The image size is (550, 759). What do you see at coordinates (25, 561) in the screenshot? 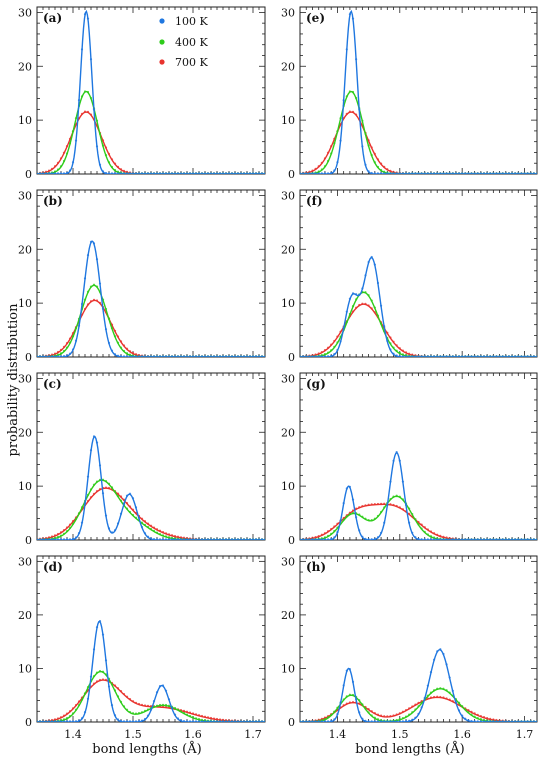
I see `y-tick-label: 30` at bounding box center [25, 561].